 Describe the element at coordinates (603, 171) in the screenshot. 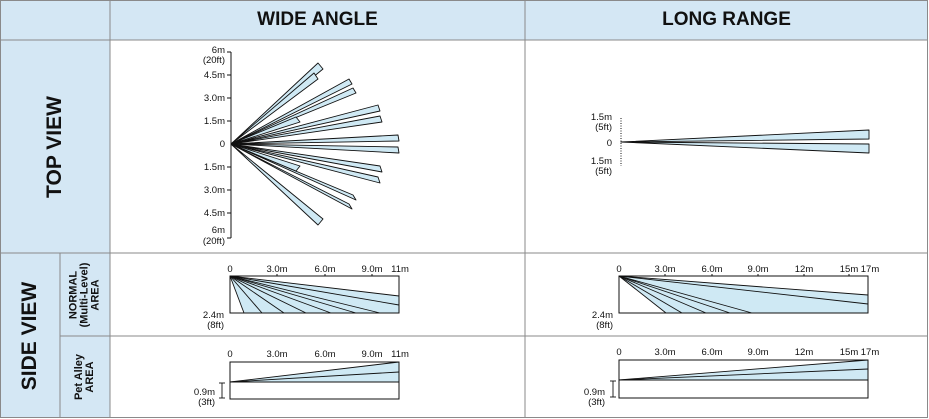

I see `top-long-label-5ft-b: (5ft)` at that location.